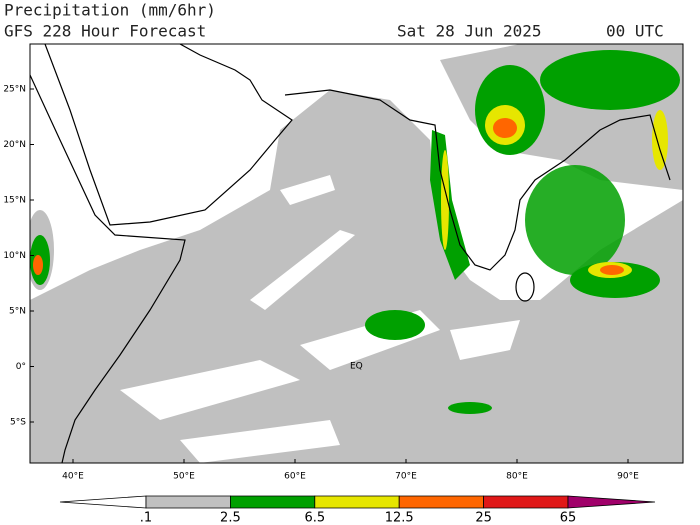 The image size is (700, 525). Describe the element at coordinates (73, 477) in the screenshot. I see `lon-label: 40°E` at that location.